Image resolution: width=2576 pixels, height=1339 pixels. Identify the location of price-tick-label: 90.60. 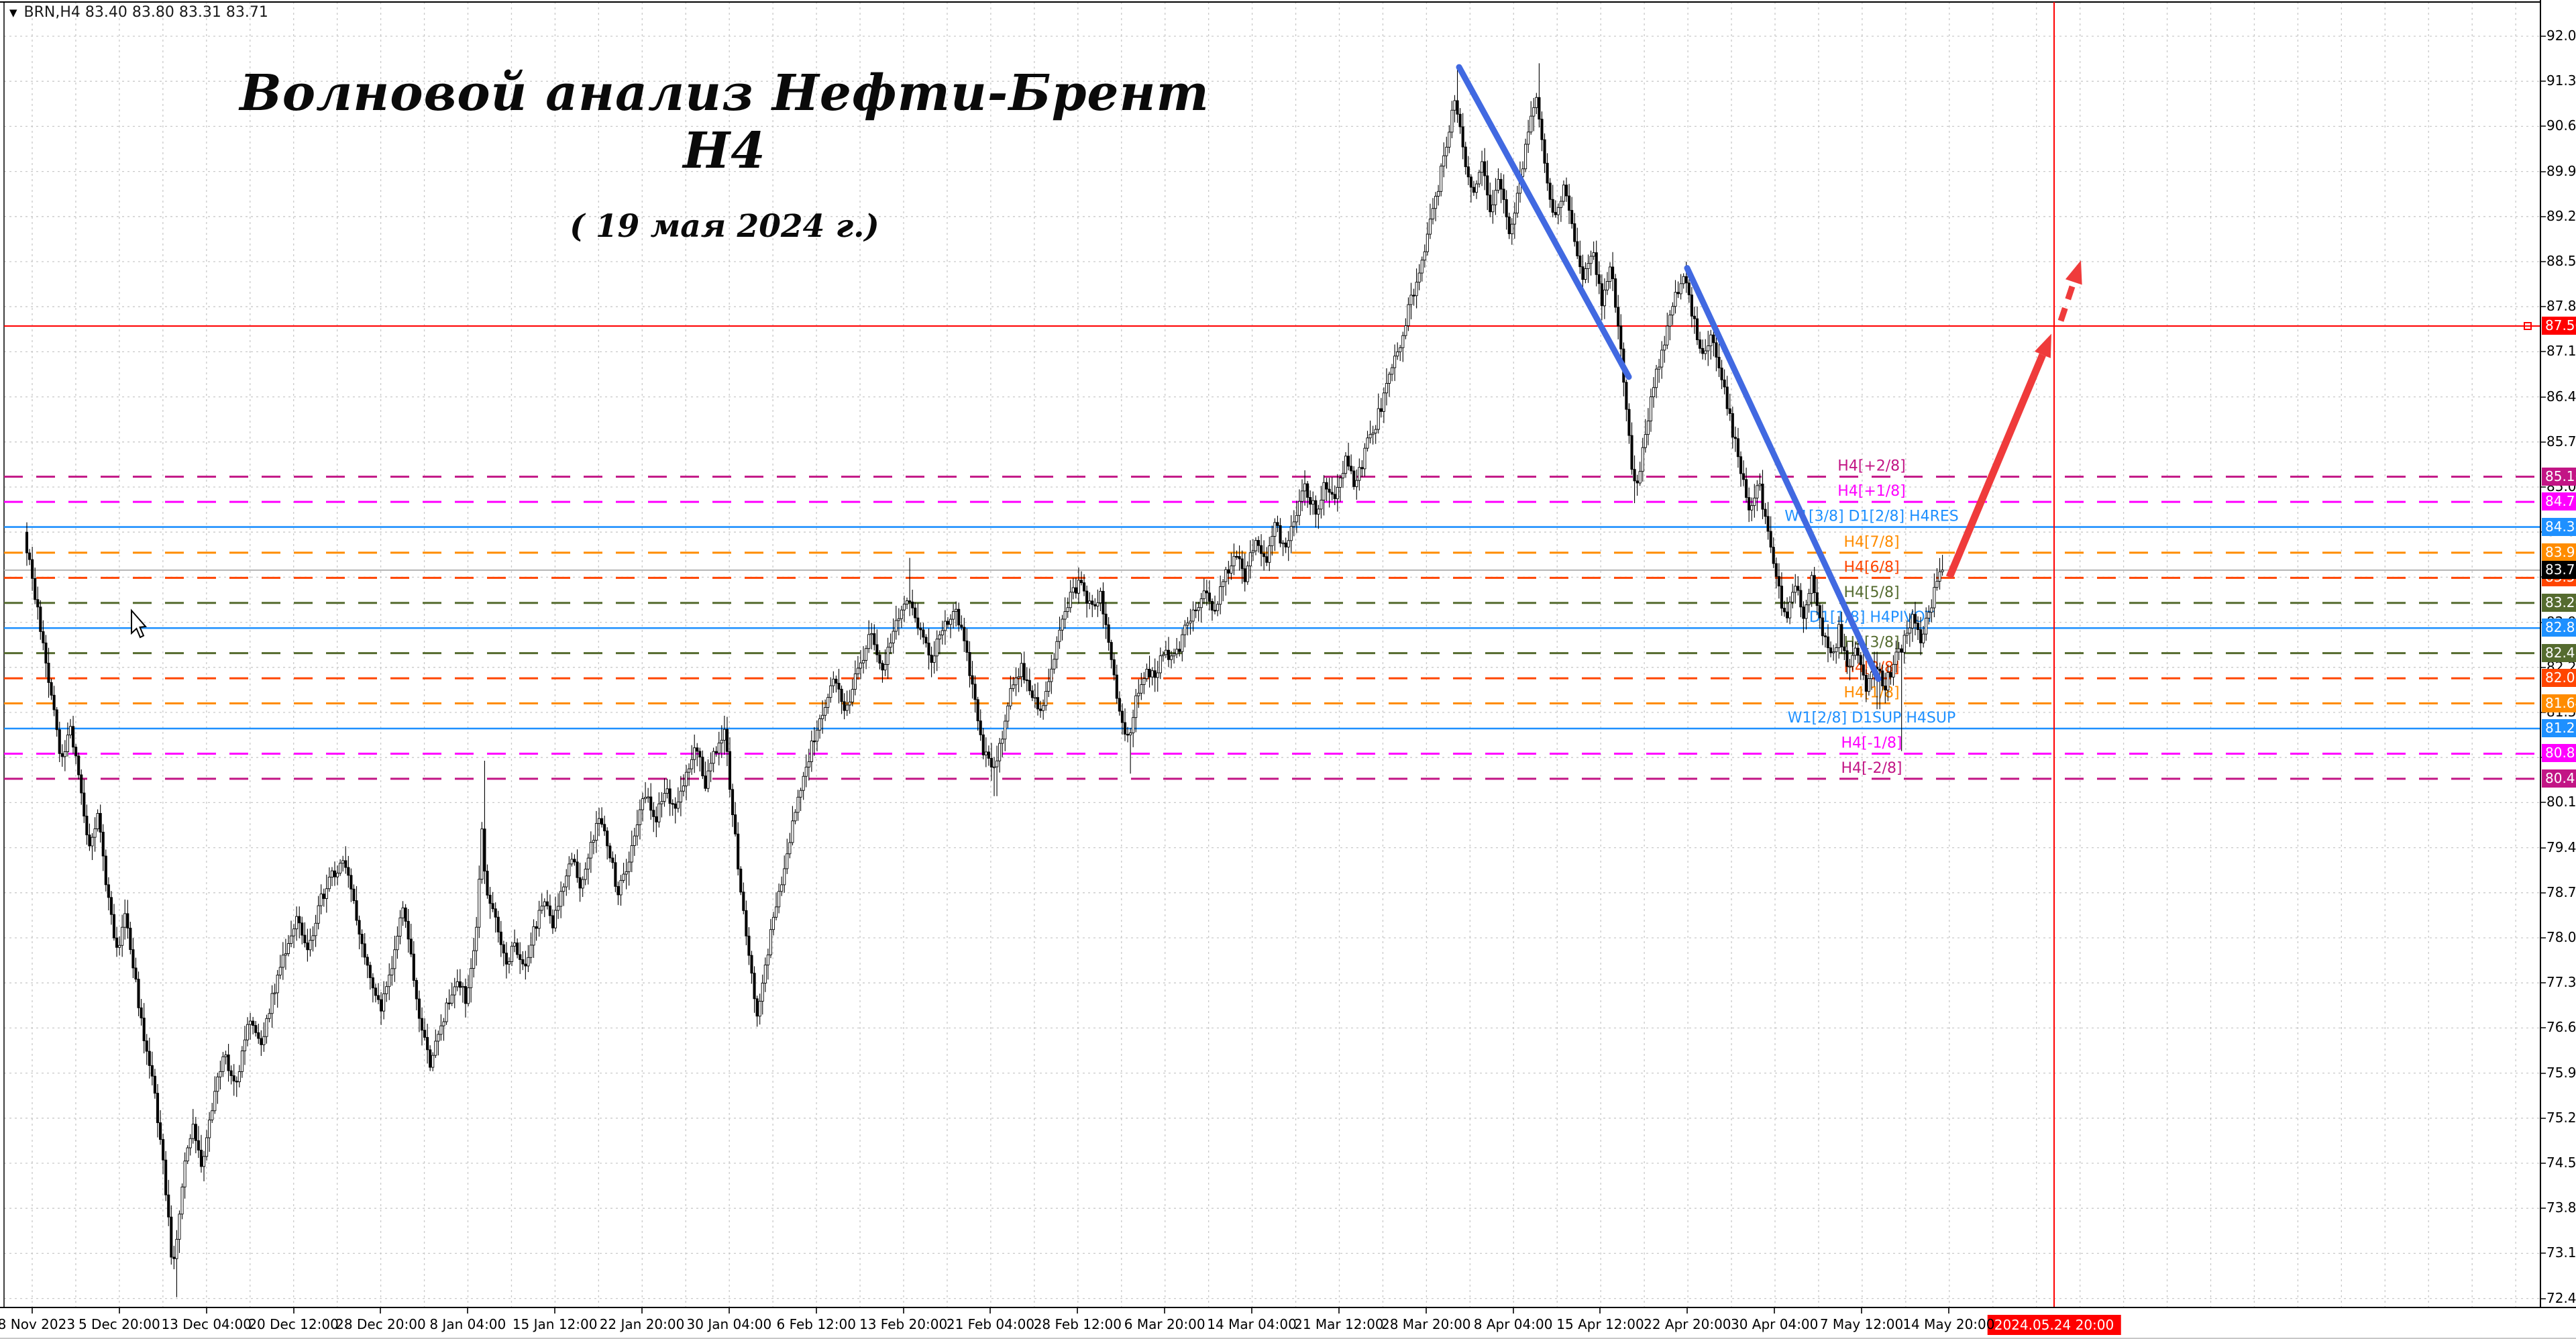
(2561, 125).